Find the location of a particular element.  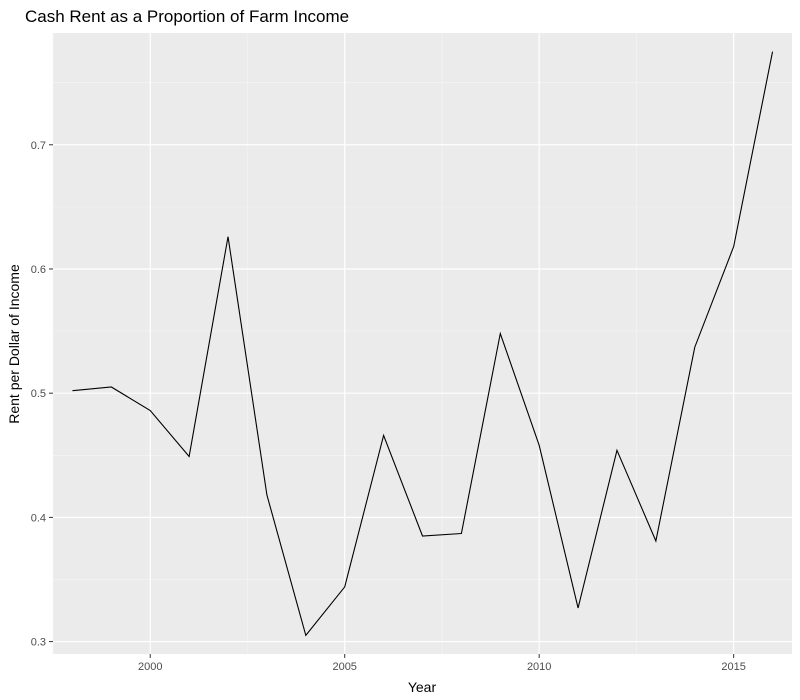

x-tick-label: 2000 is located at coordinates (150, 667).